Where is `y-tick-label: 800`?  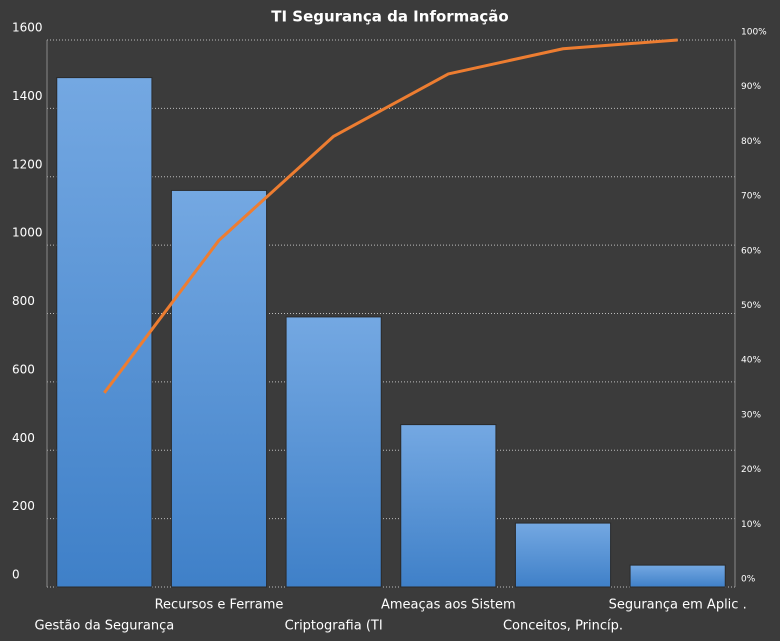
y-tick-label: 800 is located at coordinates (23, 301).